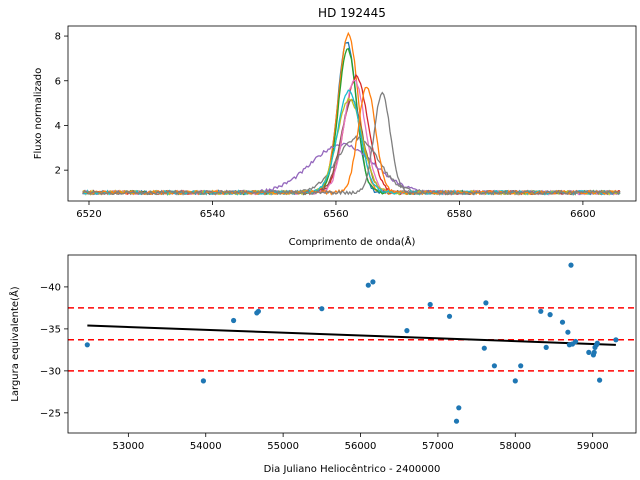  What do you see at coordinates (593, 446) in the screenshot?
I see `ew-x-tick-label: 59000` at bounding box center [593, 446].